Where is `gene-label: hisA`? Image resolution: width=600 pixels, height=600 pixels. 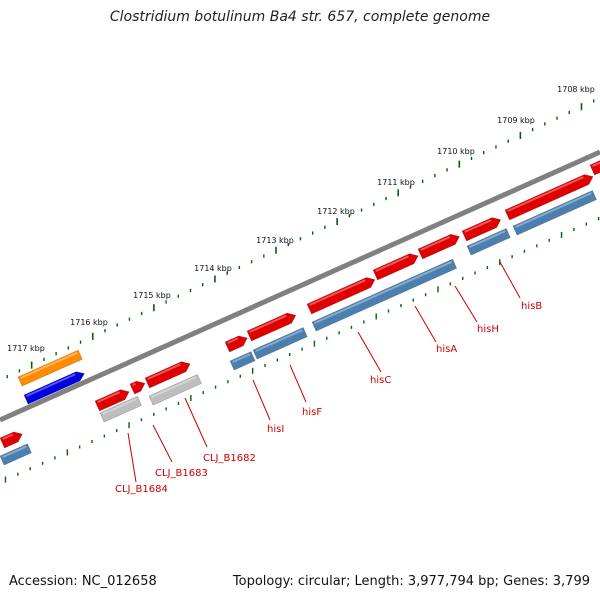
gene-label: hisA is located at coordinates (446, 349).